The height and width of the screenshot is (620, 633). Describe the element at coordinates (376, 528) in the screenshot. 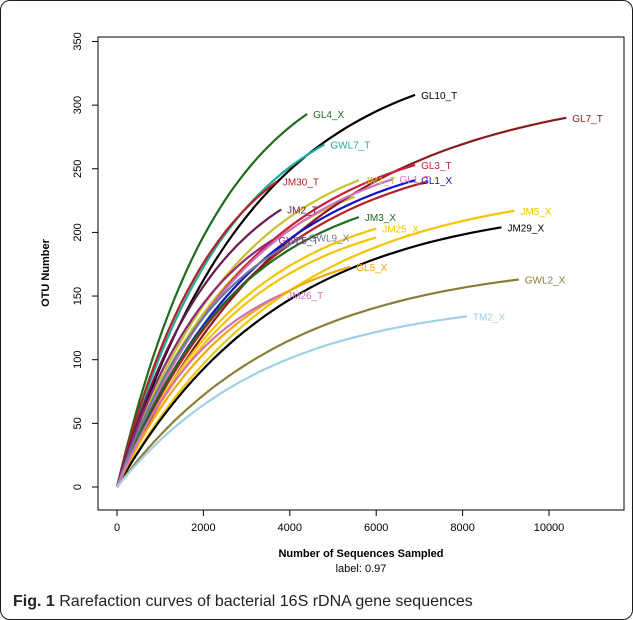

I see `x-tick-label-3: 6000` at that location.